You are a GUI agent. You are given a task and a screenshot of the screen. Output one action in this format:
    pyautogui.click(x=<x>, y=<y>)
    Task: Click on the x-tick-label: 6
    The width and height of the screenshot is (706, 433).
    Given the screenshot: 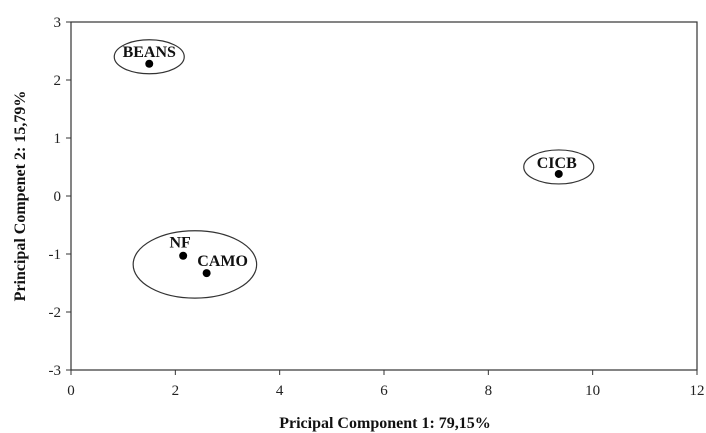 What is the action you would take?
    pyautogui.click(x=384, y=391)
    